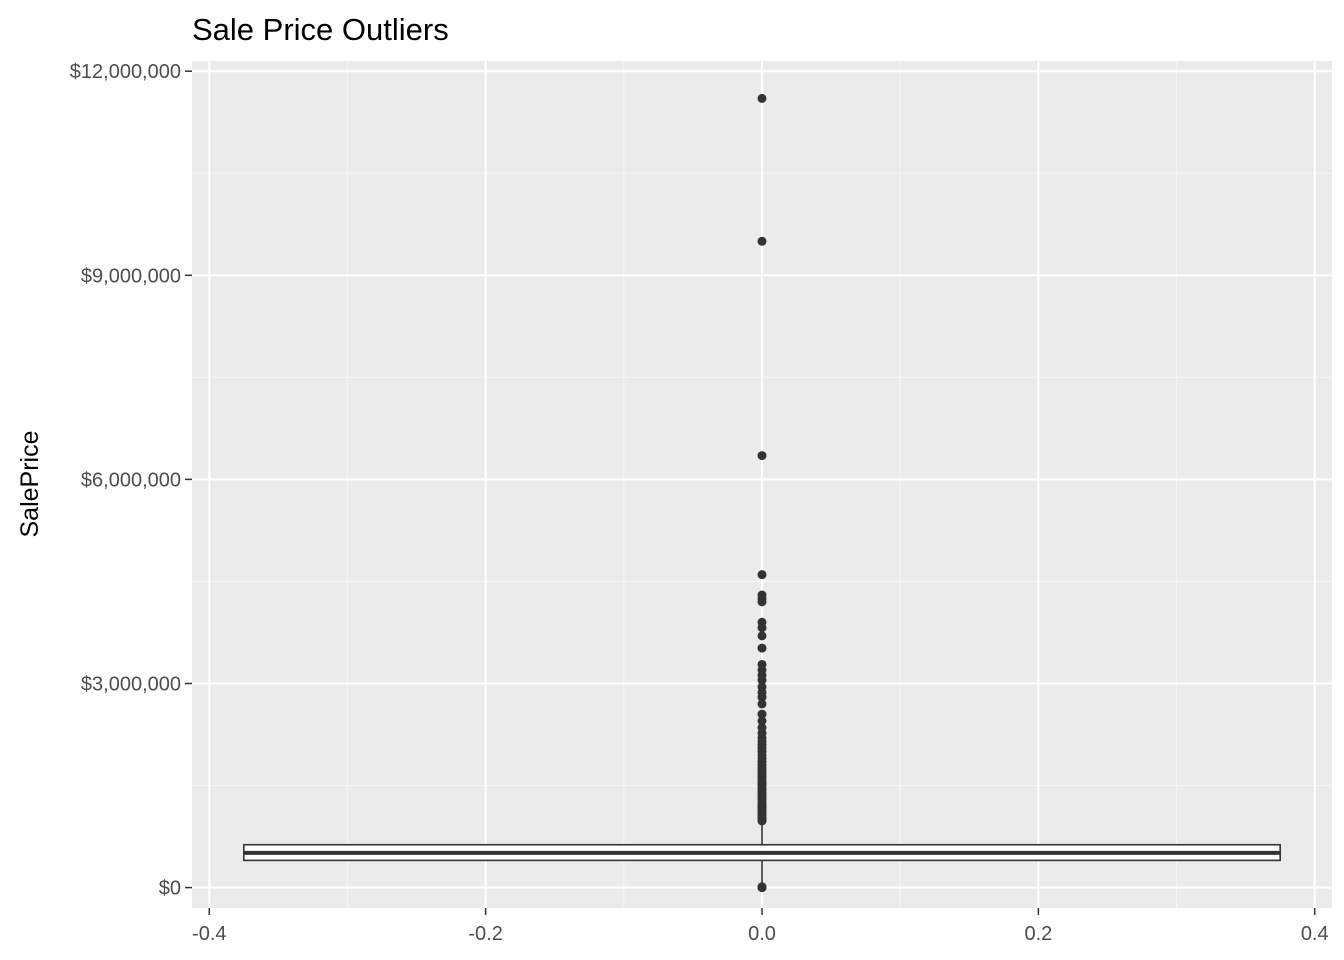  I want to click on y-tick-label: $12,000,000, so click(125, 72).